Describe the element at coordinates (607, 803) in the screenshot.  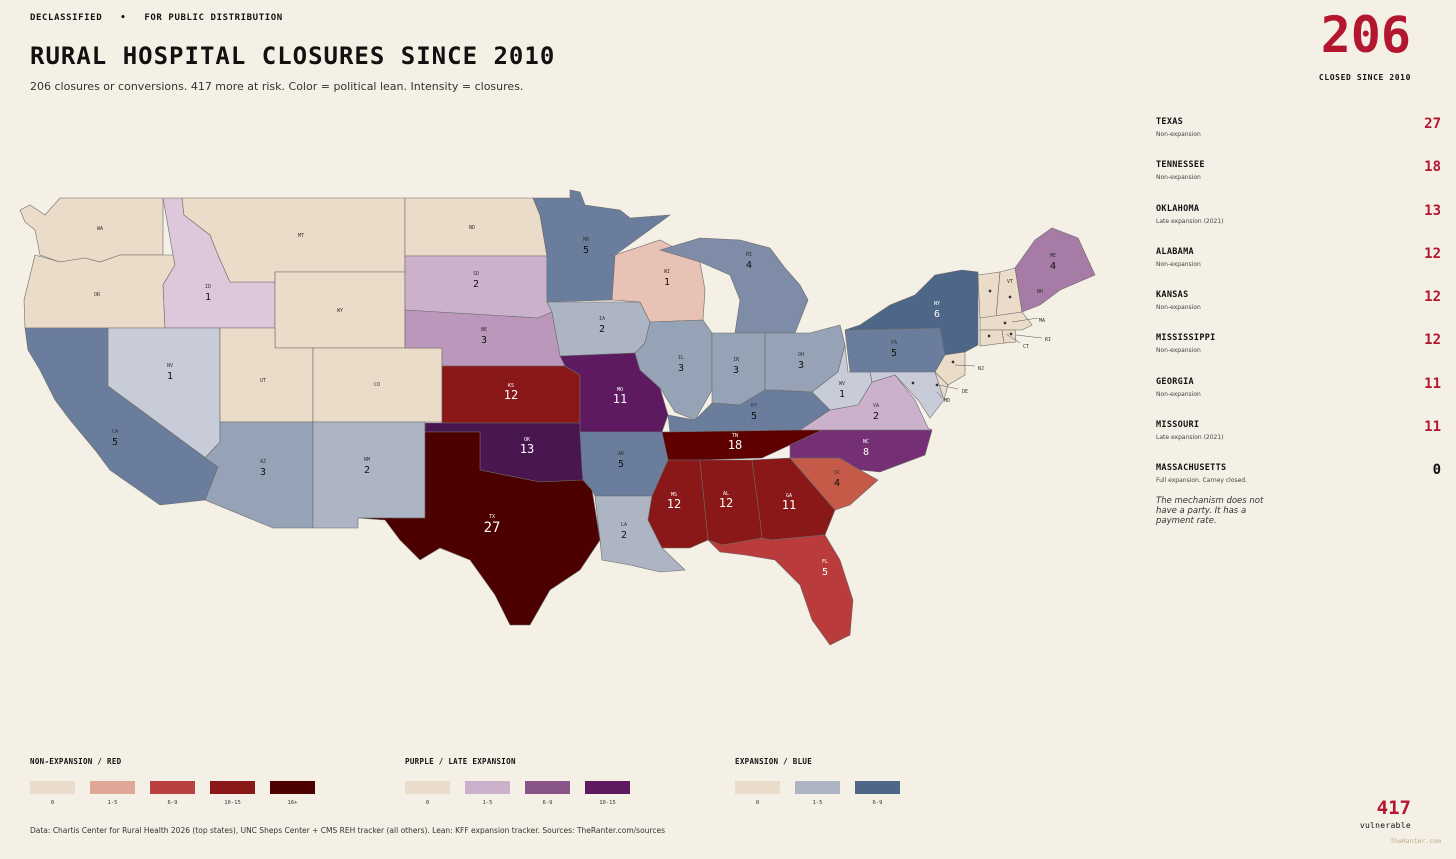
I see `legend-label: 10-15` at that location.